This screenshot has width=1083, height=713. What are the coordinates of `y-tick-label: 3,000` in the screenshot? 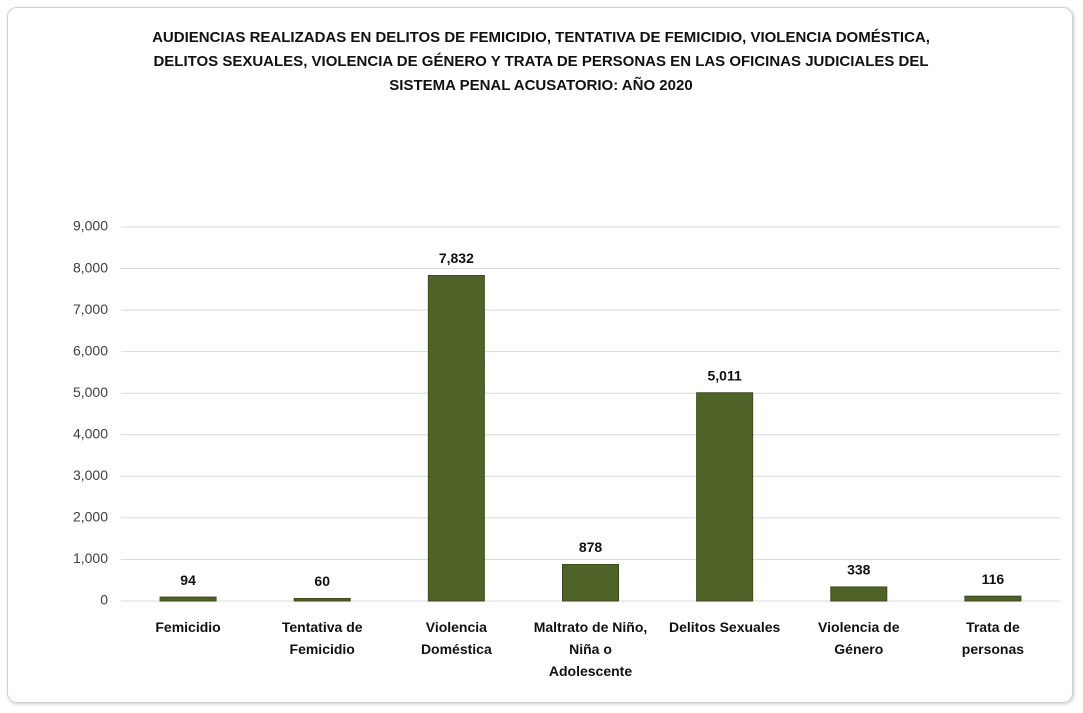 It's located at (90, 475).